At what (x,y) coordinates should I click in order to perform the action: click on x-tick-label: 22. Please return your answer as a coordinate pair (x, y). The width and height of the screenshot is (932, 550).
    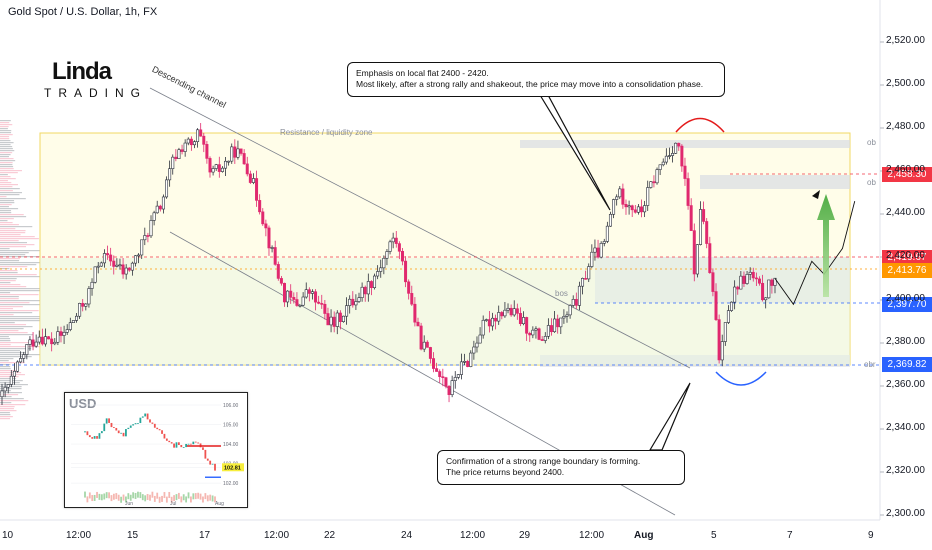
    Looking at the image, I should click on (330, 535).